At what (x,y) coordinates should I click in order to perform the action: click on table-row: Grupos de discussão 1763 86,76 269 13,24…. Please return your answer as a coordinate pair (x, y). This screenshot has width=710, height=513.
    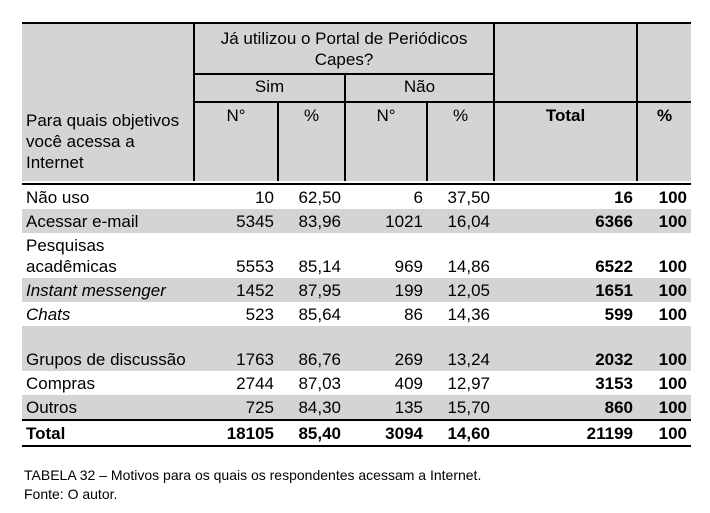
    Looking at the image, I should click on (357, 348).